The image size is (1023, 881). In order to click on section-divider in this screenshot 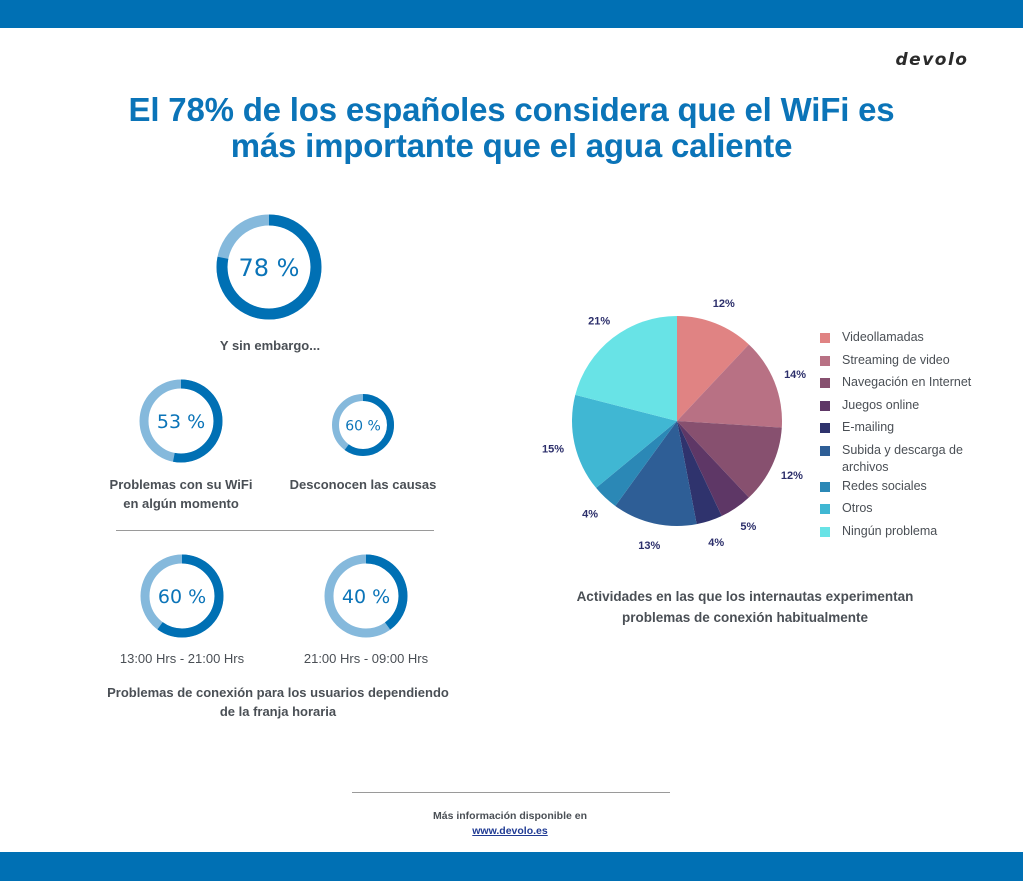, I will do `click(275, 530)`.